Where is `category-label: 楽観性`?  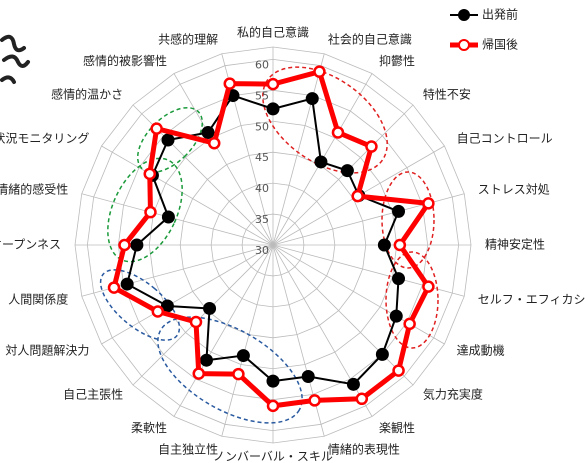 category-label: 楽観性 is located at coordinates (397, 428).